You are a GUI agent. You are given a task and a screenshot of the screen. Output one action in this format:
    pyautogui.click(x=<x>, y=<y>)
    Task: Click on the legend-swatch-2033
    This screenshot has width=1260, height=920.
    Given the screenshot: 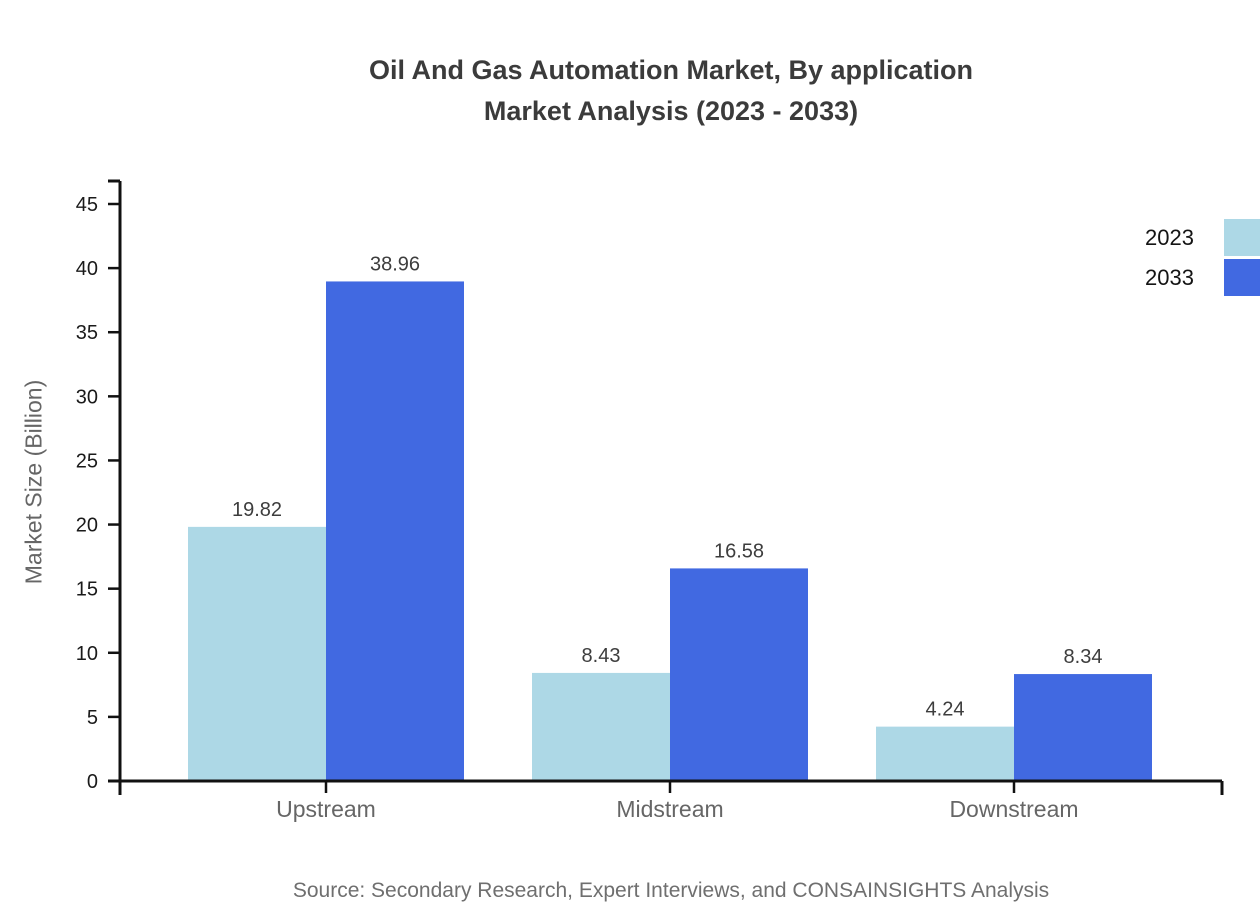 What is the action you would take?
    pyautogui.click(x=1242, y=277)
    